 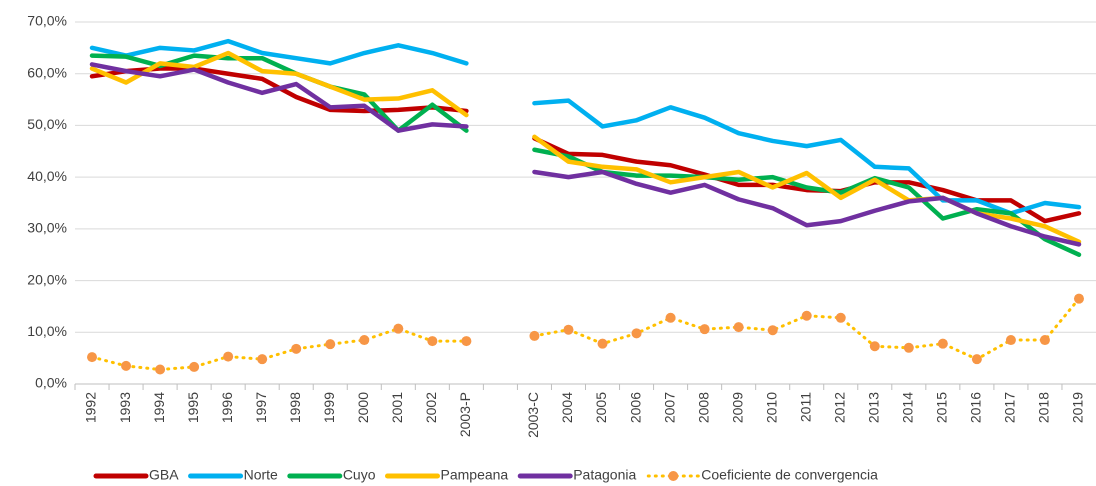 I want to click on y-tick-label: 30,0%, so click(x=47, y=228).